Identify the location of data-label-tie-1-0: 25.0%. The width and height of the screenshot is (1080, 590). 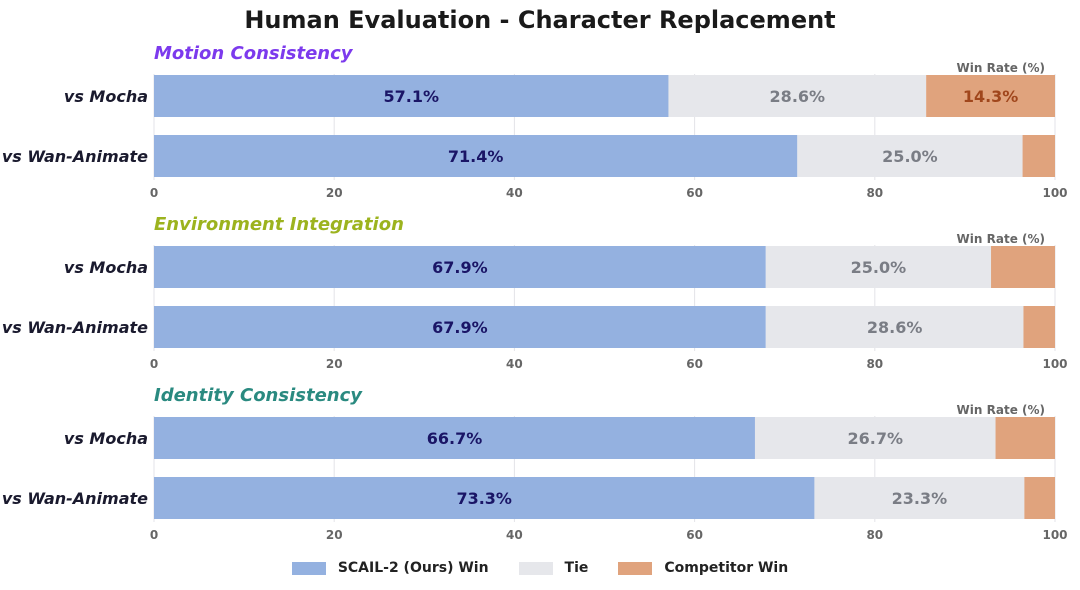
(879, 267).